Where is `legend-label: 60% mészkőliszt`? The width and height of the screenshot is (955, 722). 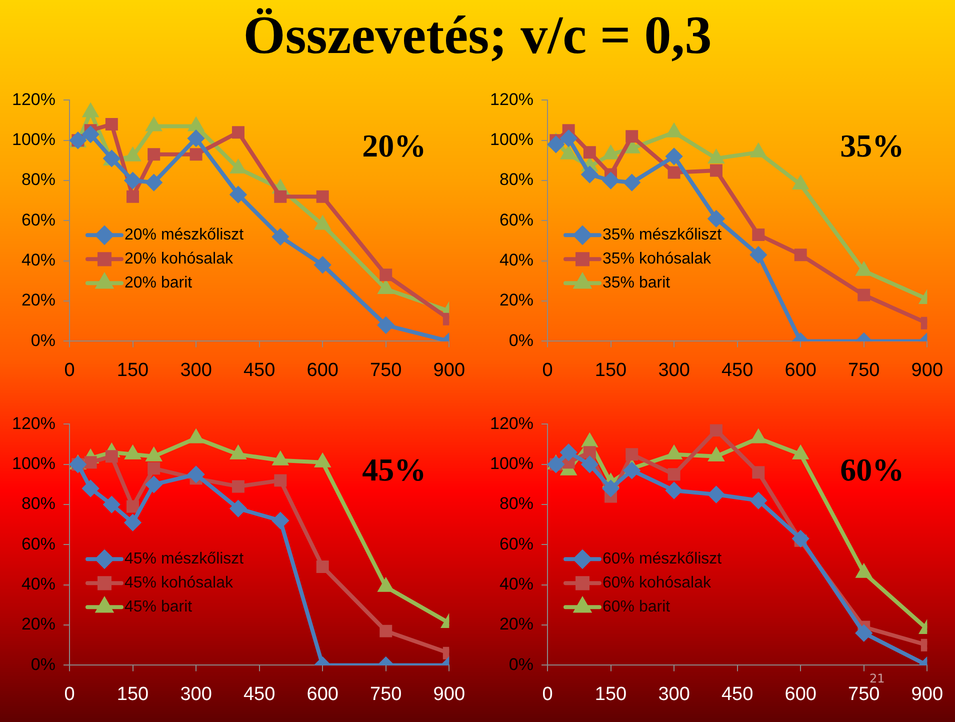 legend-label: 60% mészkőliszt is located at coordinates (662, 559).